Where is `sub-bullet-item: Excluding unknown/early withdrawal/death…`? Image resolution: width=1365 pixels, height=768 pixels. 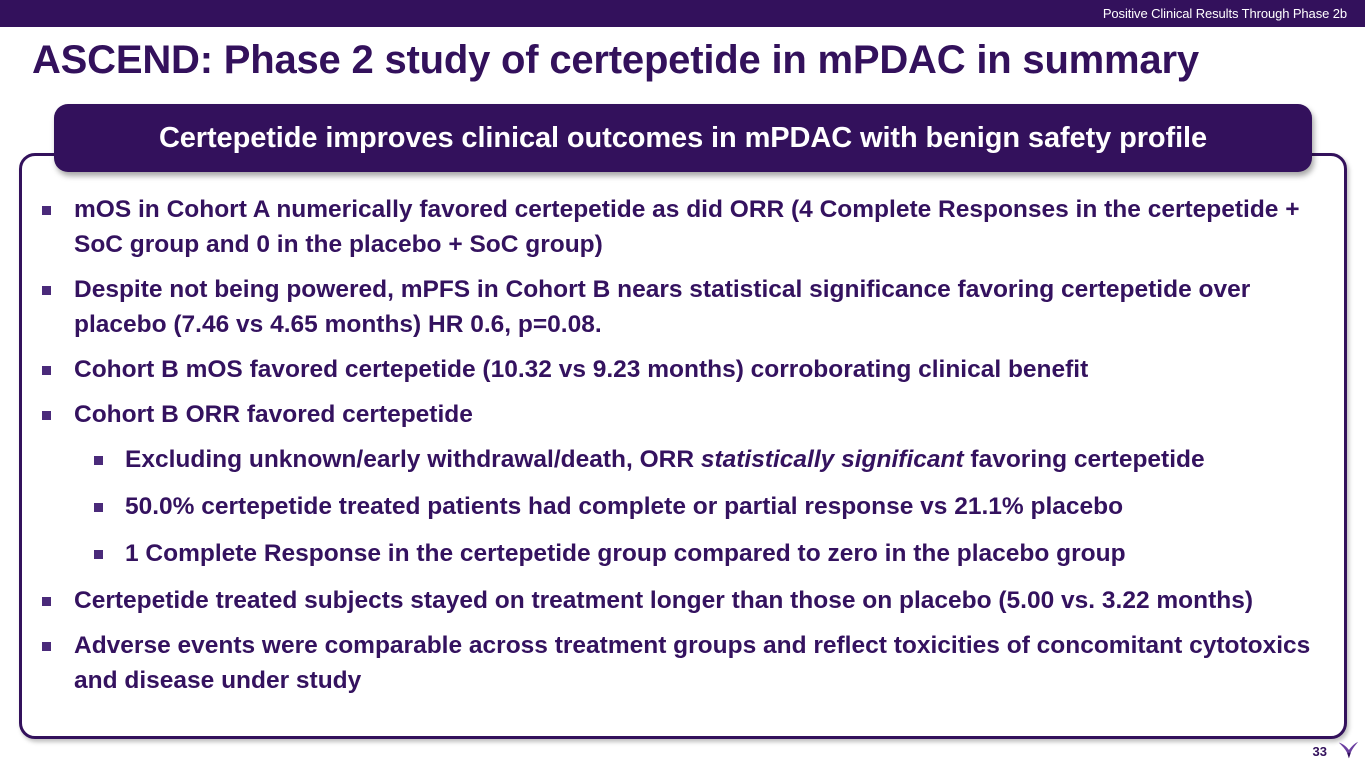 sub-bullet-item: Excluding unknown/early withdrawal/death… is located at coordinates (680, 459).